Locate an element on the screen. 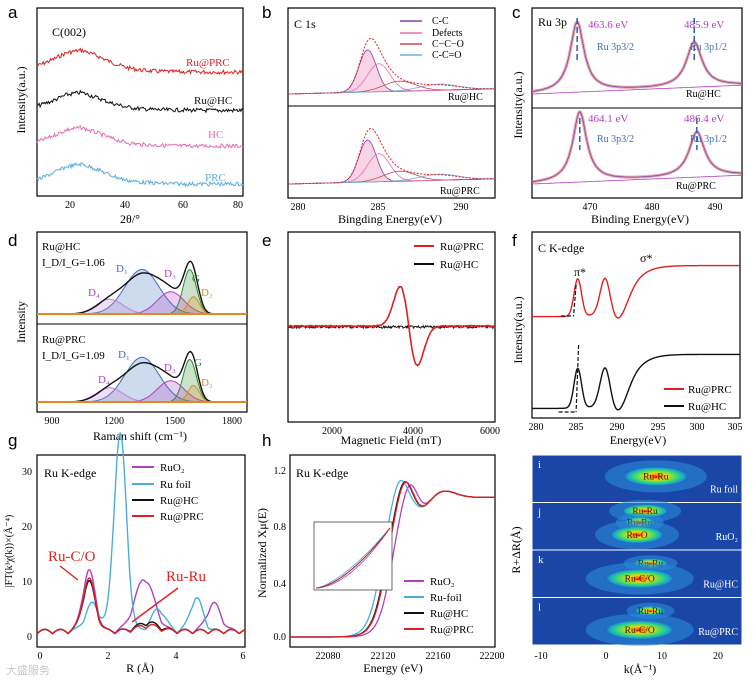 The height and width of the screenshot is (680, 756). peak-energy: 485.9 eV is located at coordinates (704, 25).